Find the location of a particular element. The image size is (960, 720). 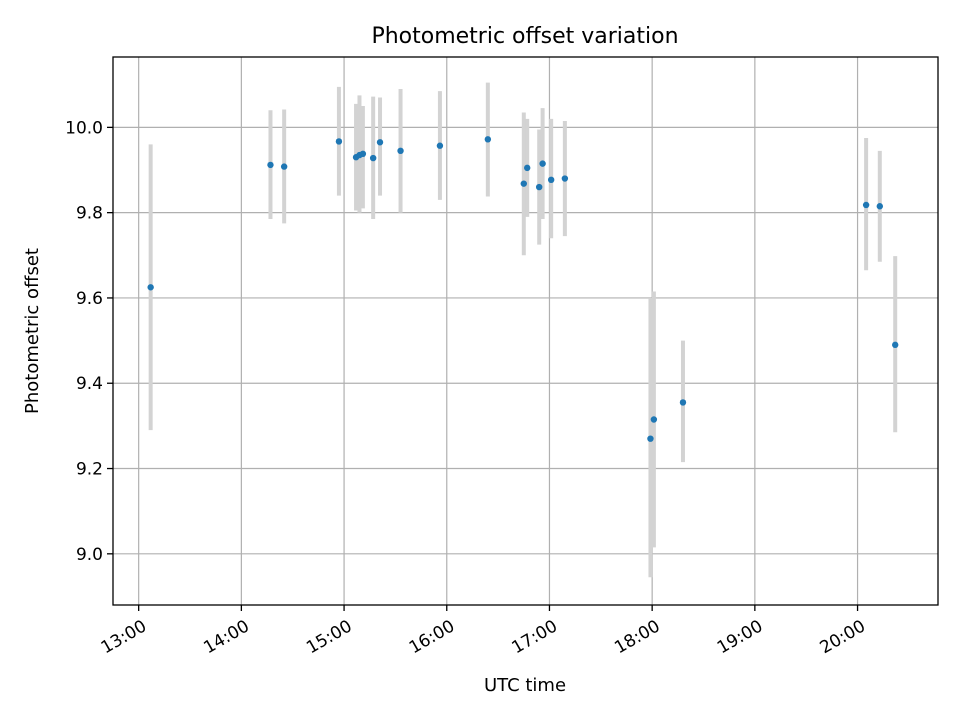

y-tick-label: 9.8 is located at coordinates (89, 214).